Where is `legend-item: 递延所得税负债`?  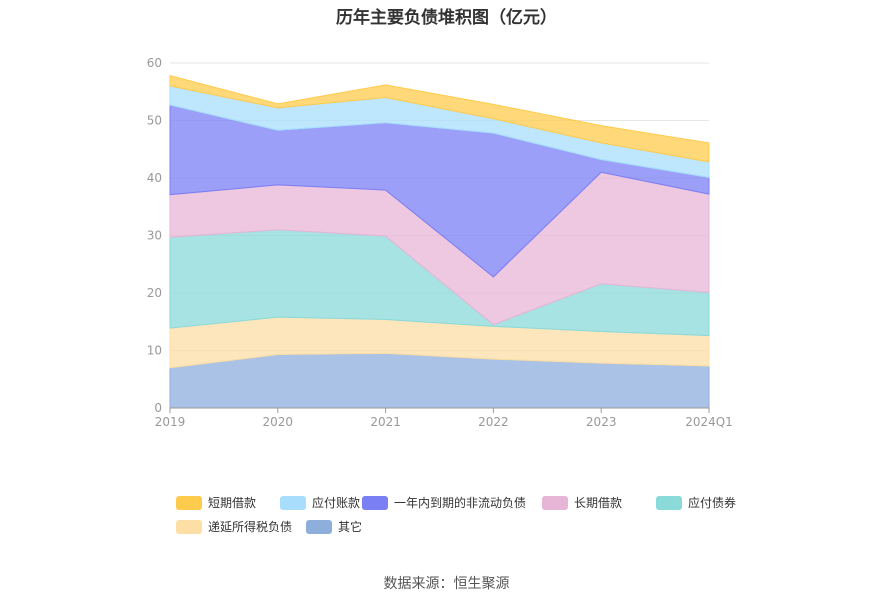 legend-item: 递延所得税负债 is located at coordinates (234, 526).